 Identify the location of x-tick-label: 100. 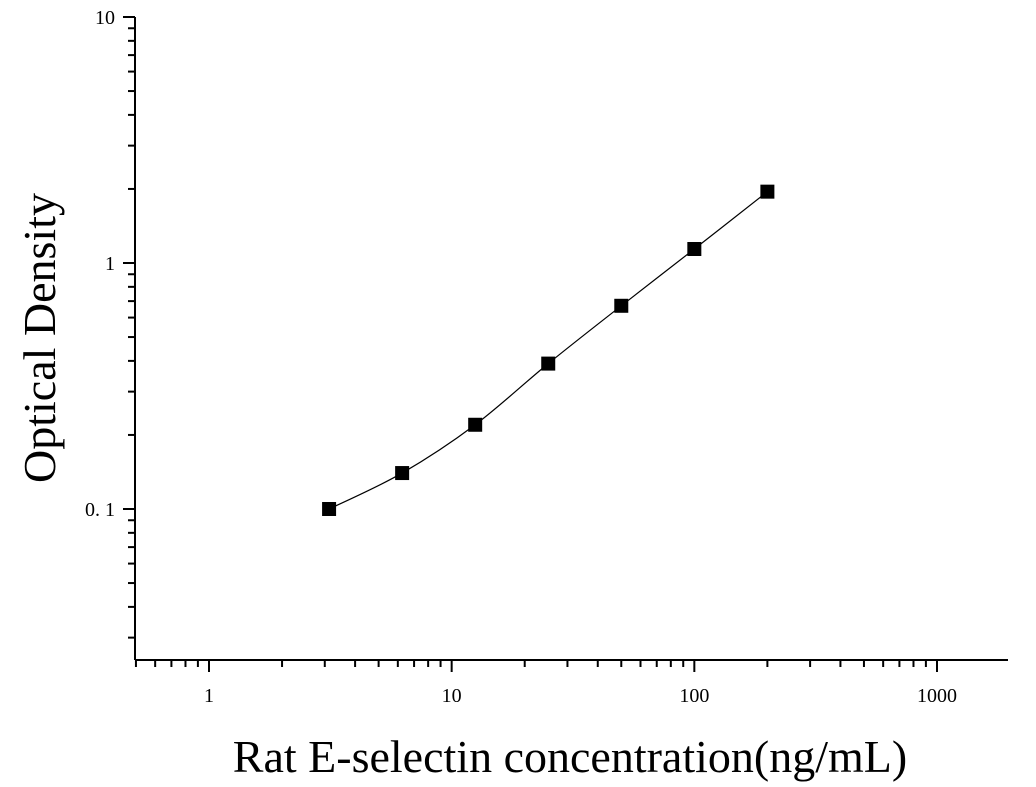
(694, 696).